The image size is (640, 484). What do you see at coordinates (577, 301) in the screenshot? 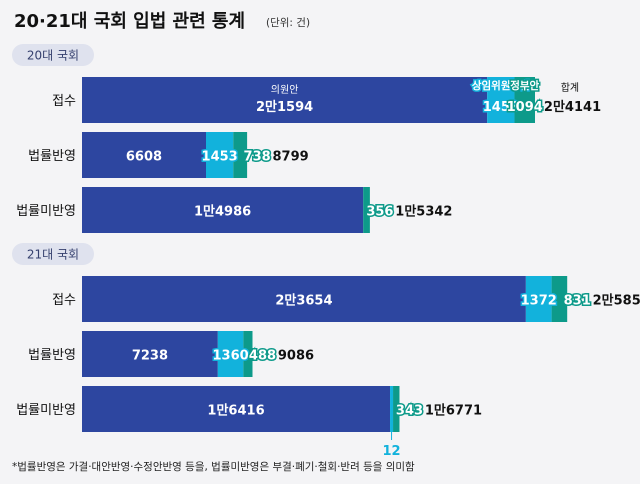
I see `value-label-government: 831` at bounding box center [577, 301].